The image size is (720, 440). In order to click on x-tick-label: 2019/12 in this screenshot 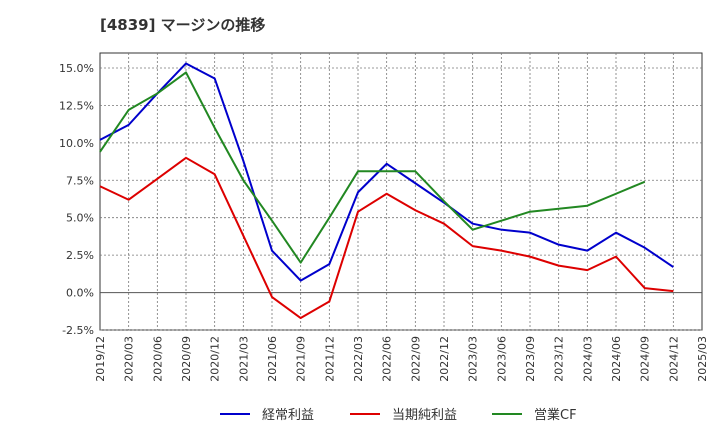, I will do `click(100, 359)`.